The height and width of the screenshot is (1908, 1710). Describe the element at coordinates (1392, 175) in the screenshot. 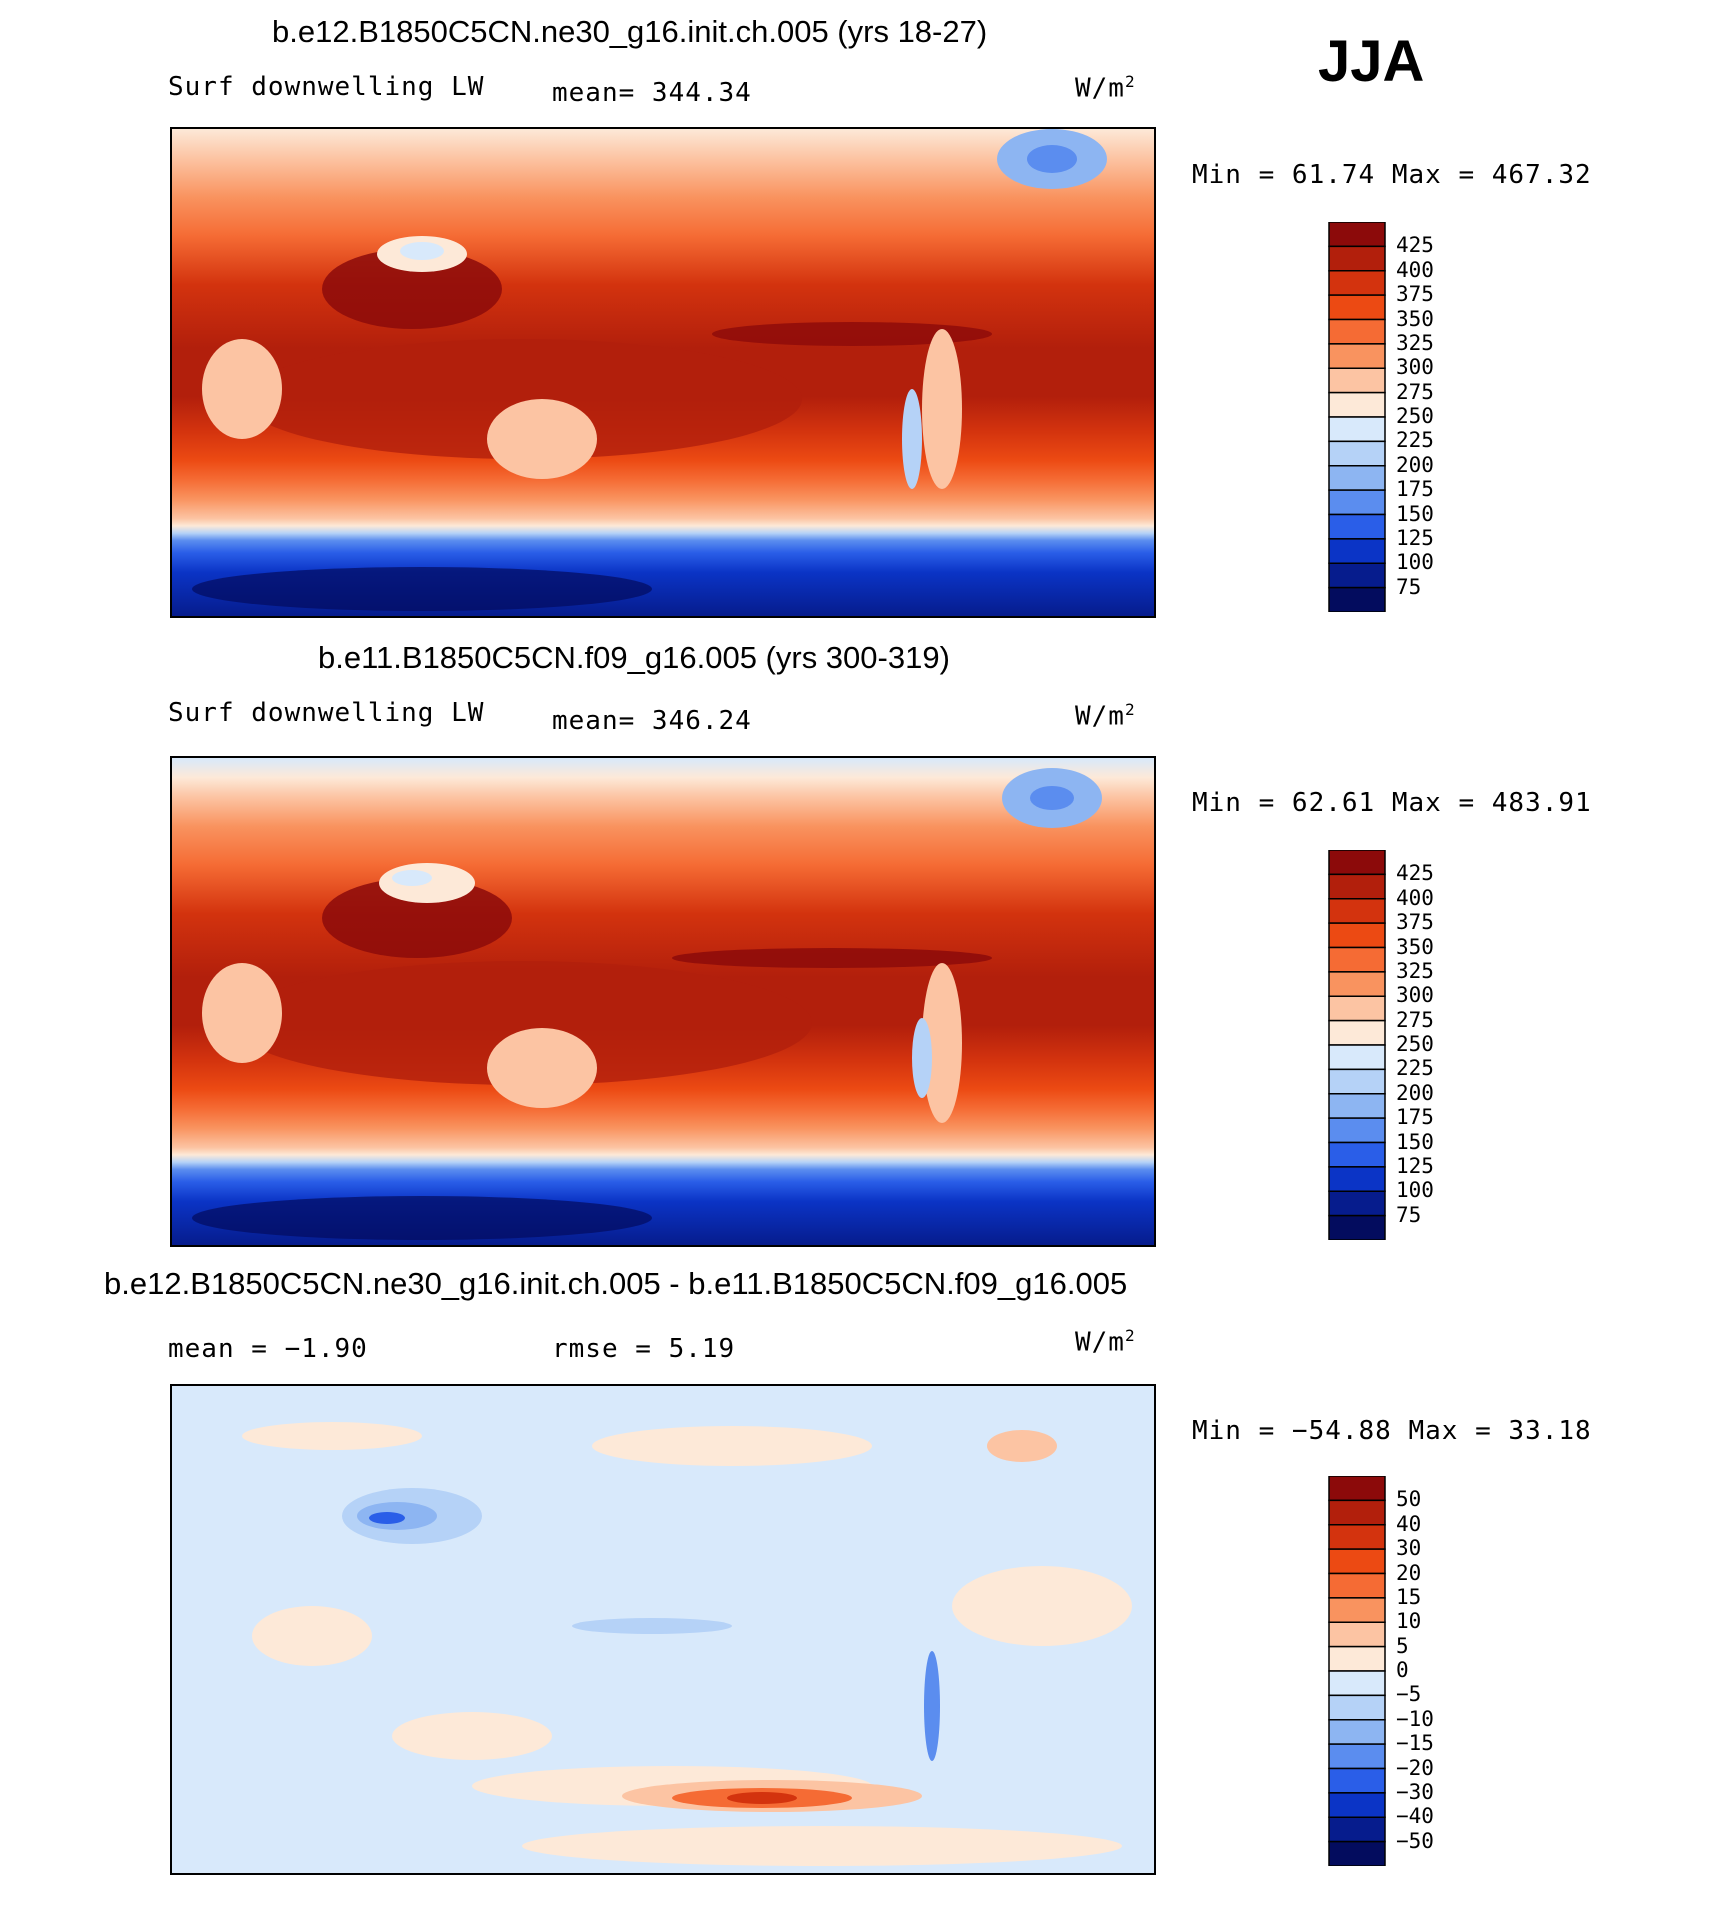

I see `panel-1-minmax: Min = 61.74 Max = 467.32` at that location.